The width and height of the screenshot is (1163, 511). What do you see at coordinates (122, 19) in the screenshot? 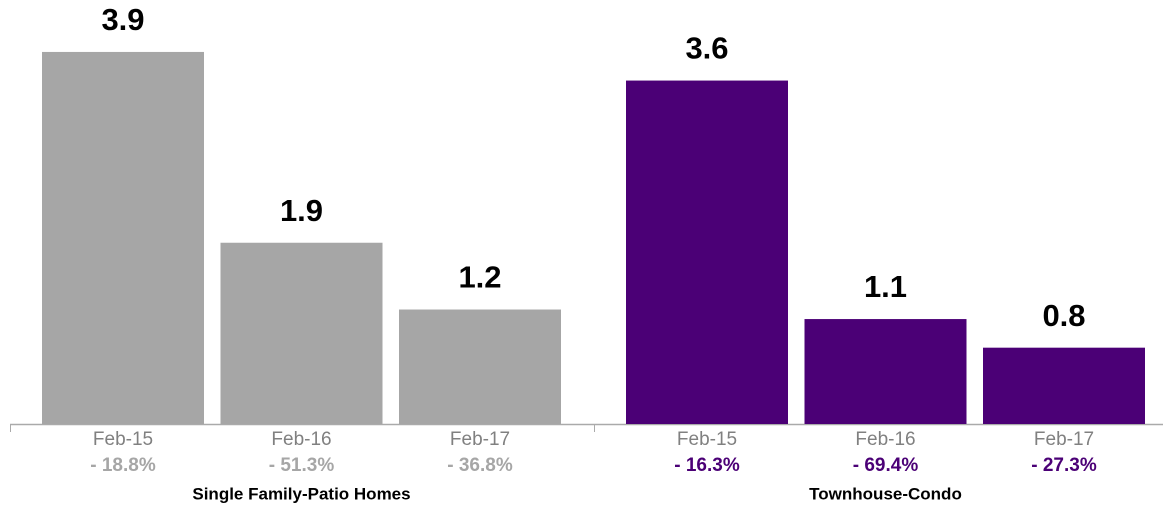
I see `value-label: 3.9` at bounding box center [122, 19].